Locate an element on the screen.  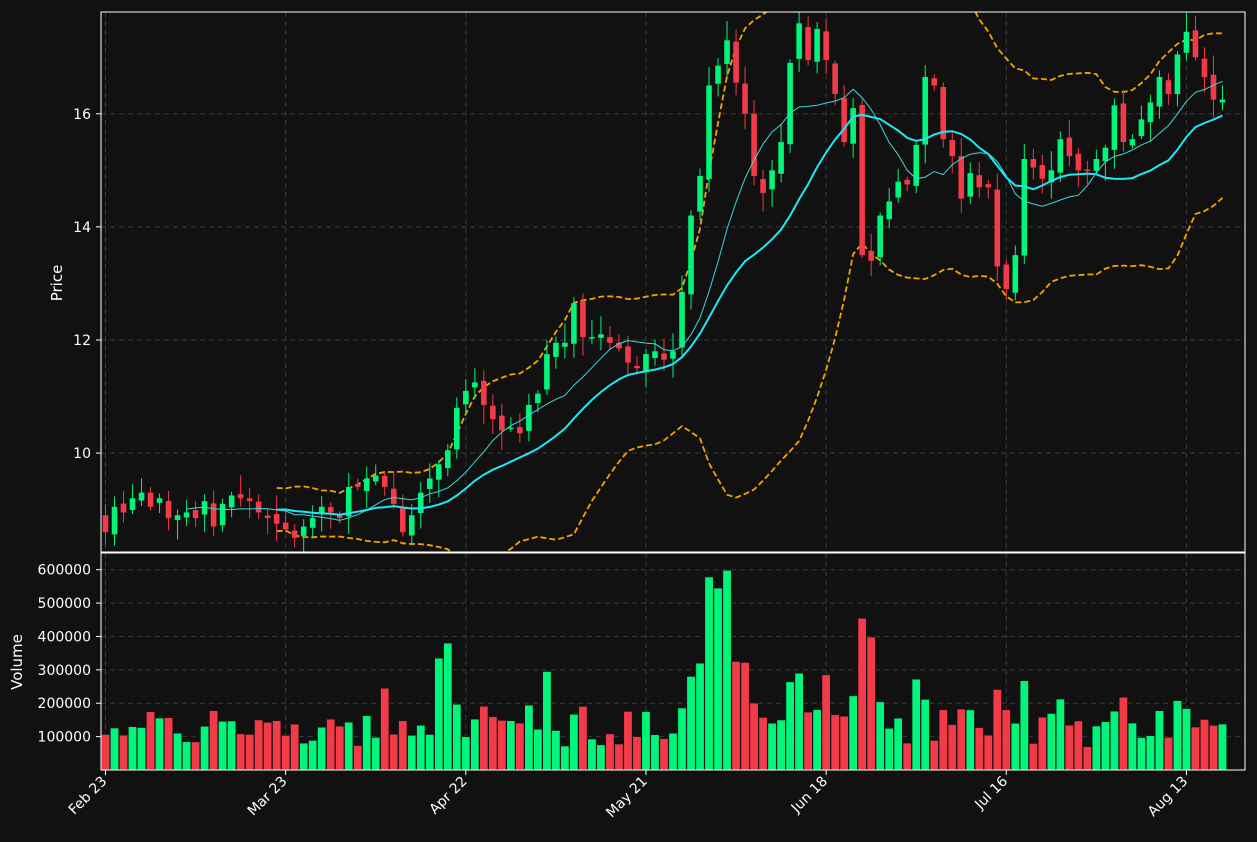
x-tick-label: Mar 23 is located at coordinates (268, 797).